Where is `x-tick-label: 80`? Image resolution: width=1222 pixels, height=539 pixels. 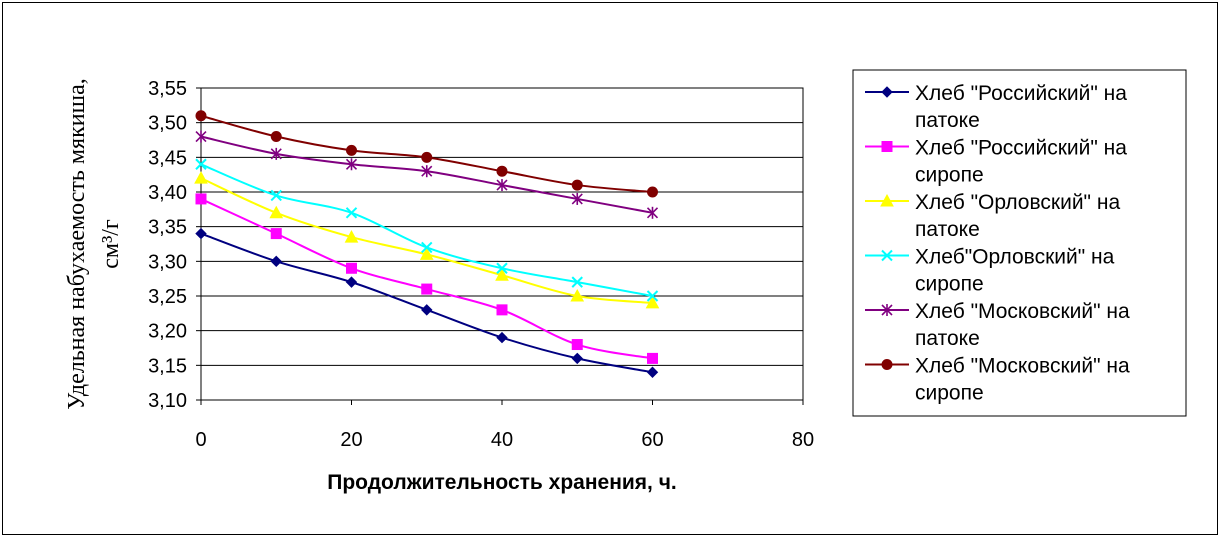 x-tick-label: 80 is located at coordinates (803, 440).